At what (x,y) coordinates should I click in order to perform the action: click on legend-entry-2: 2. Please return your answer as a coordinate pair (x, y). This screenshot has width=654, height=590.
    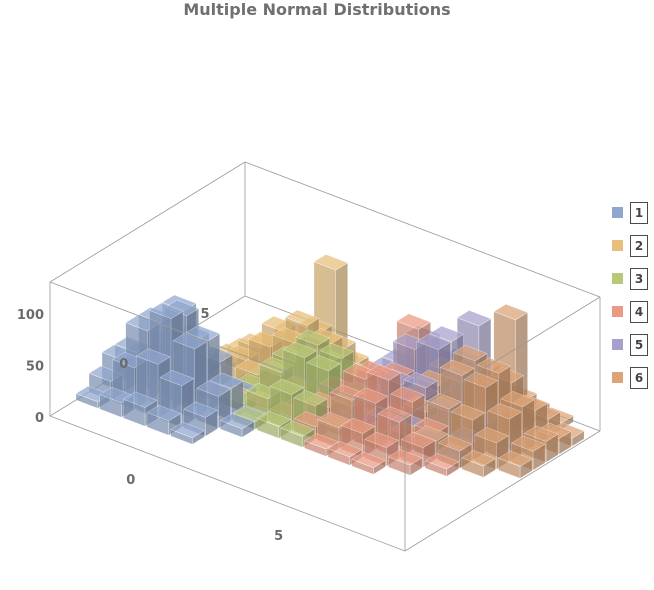
    Looking at the image, I should click on (632, 249).